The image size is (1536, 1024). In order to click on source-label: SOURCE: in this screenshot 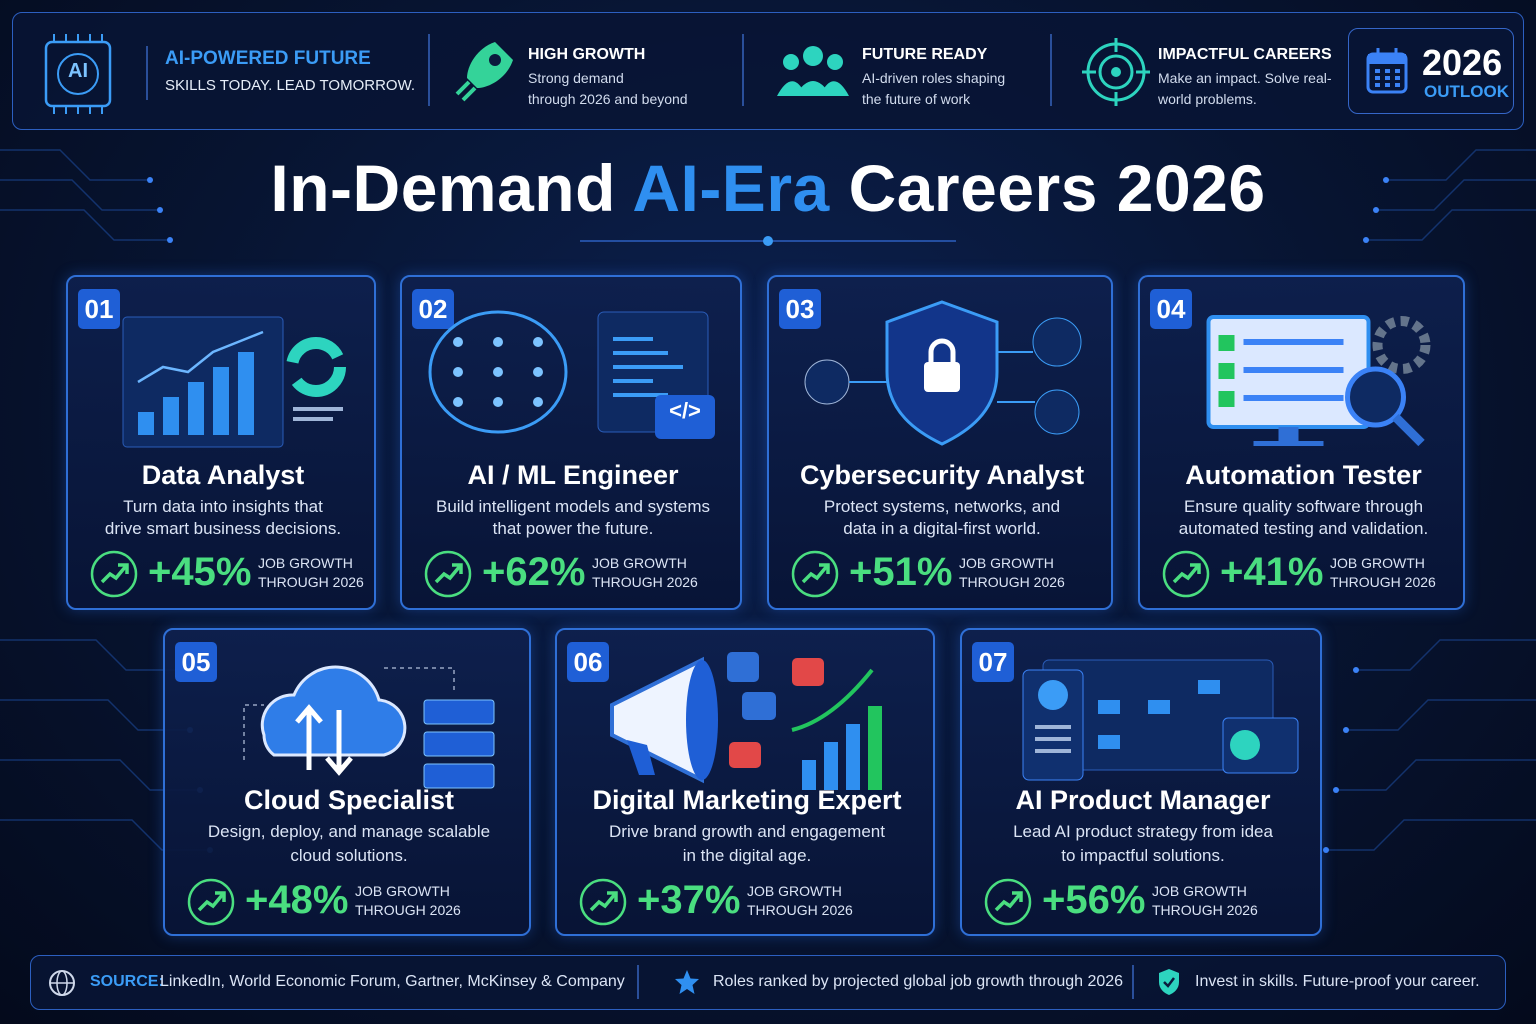, I will do `click(127, 981)`.